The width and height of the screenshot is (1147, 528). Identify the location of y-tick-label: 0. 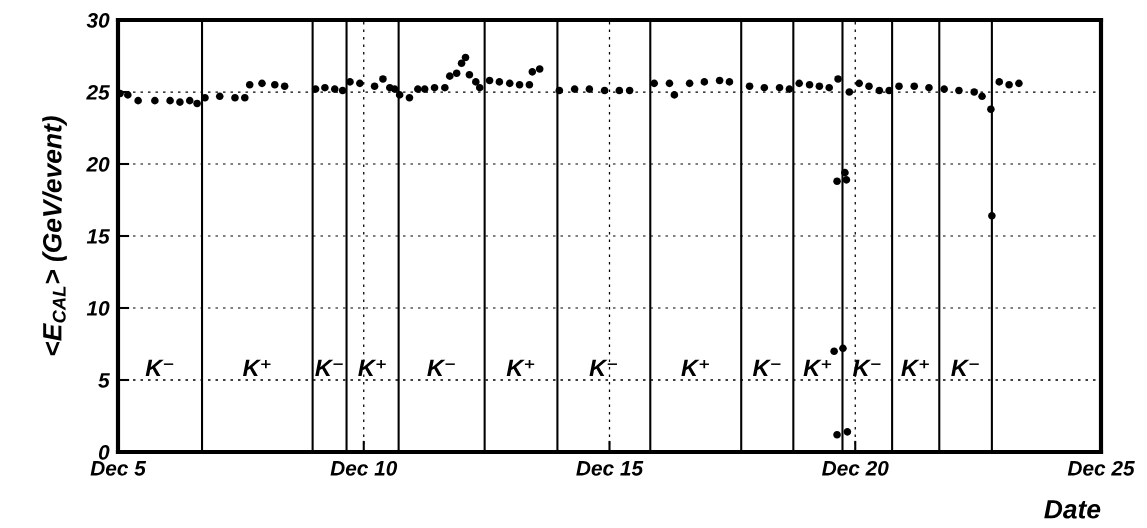
(104, 452).